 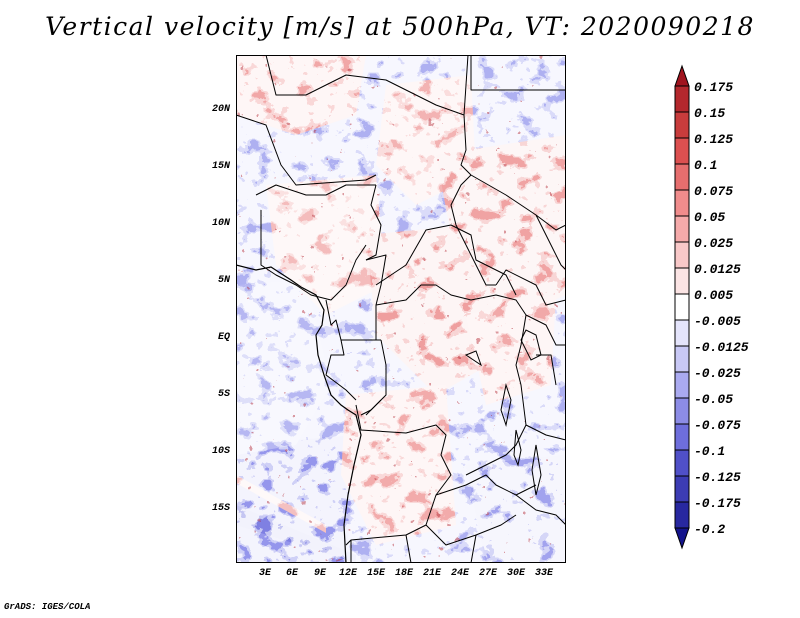 What do you see at coordinates (431, 573) in the screenshot?
I see `lon-label-21e: 21E` at bounding box center [431, 573].